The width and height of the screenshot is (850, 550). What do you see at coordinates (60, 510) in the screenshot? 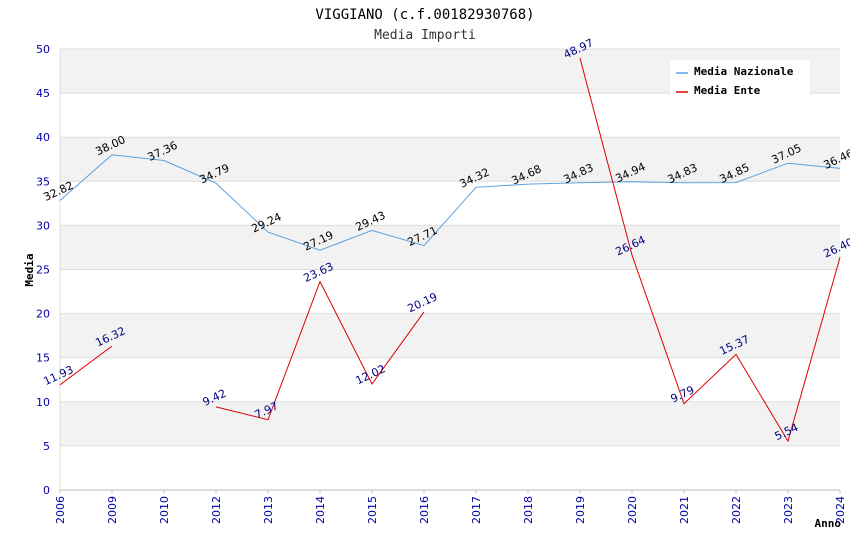
I see `x-tick-label: 2006` at bounding box center [60, 510].